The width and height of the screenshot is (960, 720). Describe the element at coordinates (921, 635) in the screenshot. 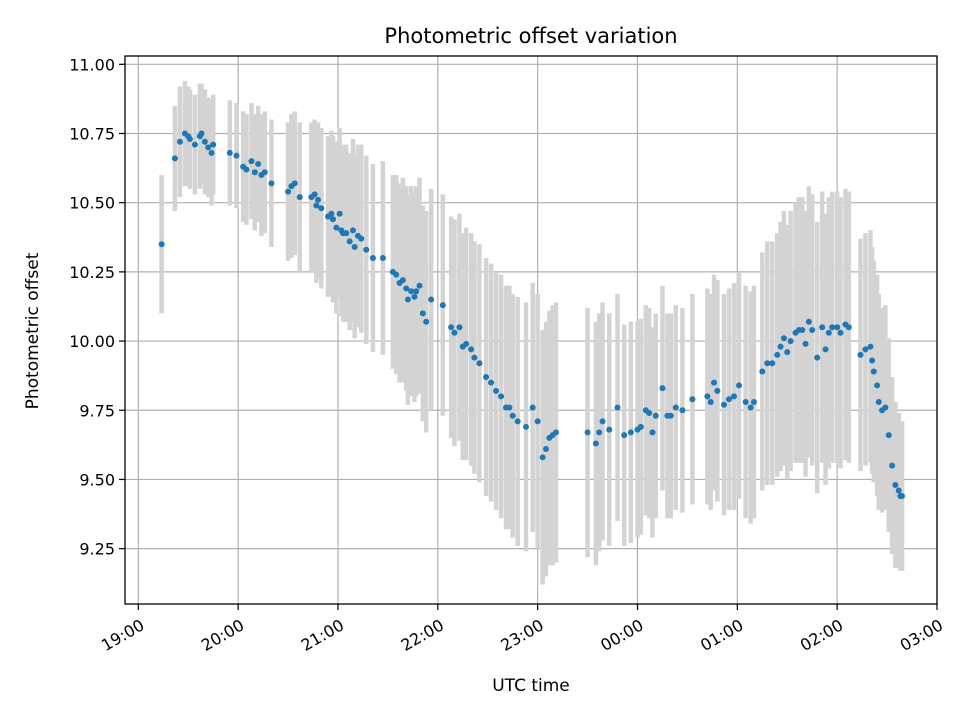

I see `x-tick-label: 03:00` at that location.